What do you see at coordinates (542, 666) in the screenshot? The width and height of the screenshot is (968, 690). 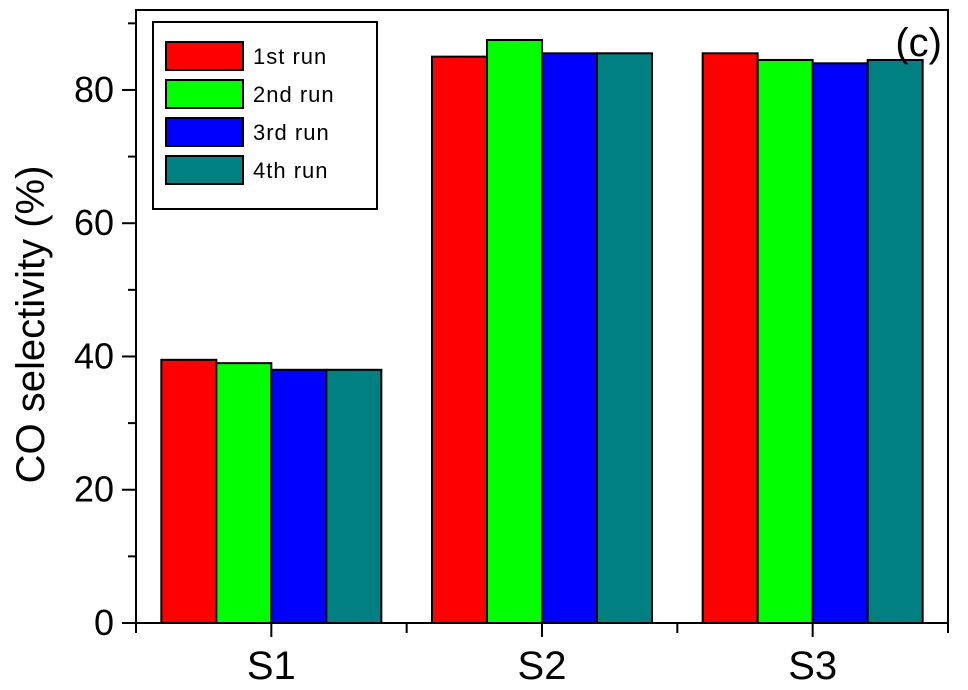 I see `x-category-label: S2` at bounding box center [542, 666].